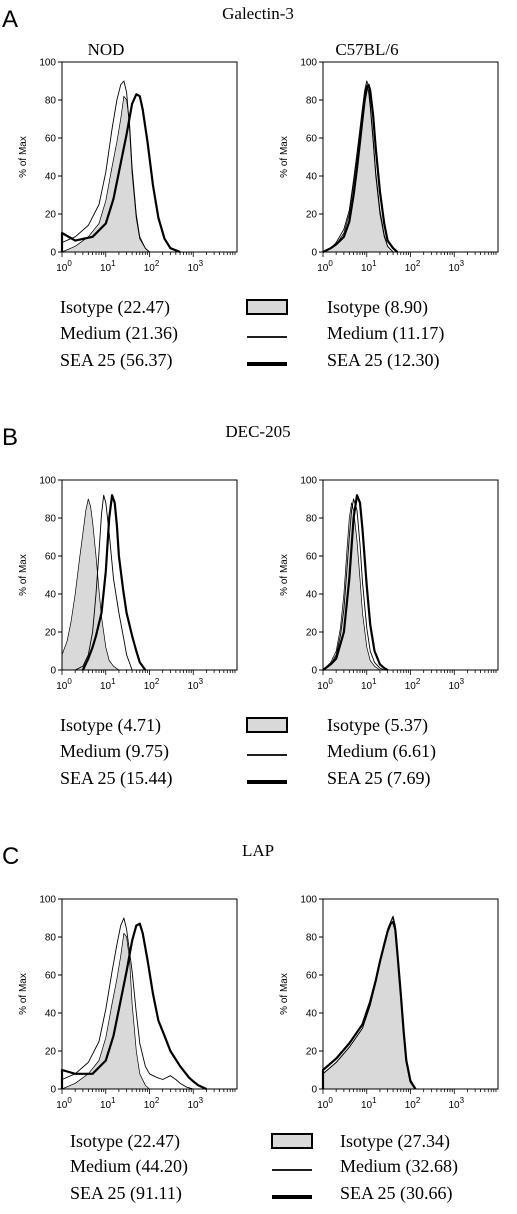  Describe the element at coordinates (366, 49) in the screenshot. I see `plot-subtitle: C57BL/6` at that location.